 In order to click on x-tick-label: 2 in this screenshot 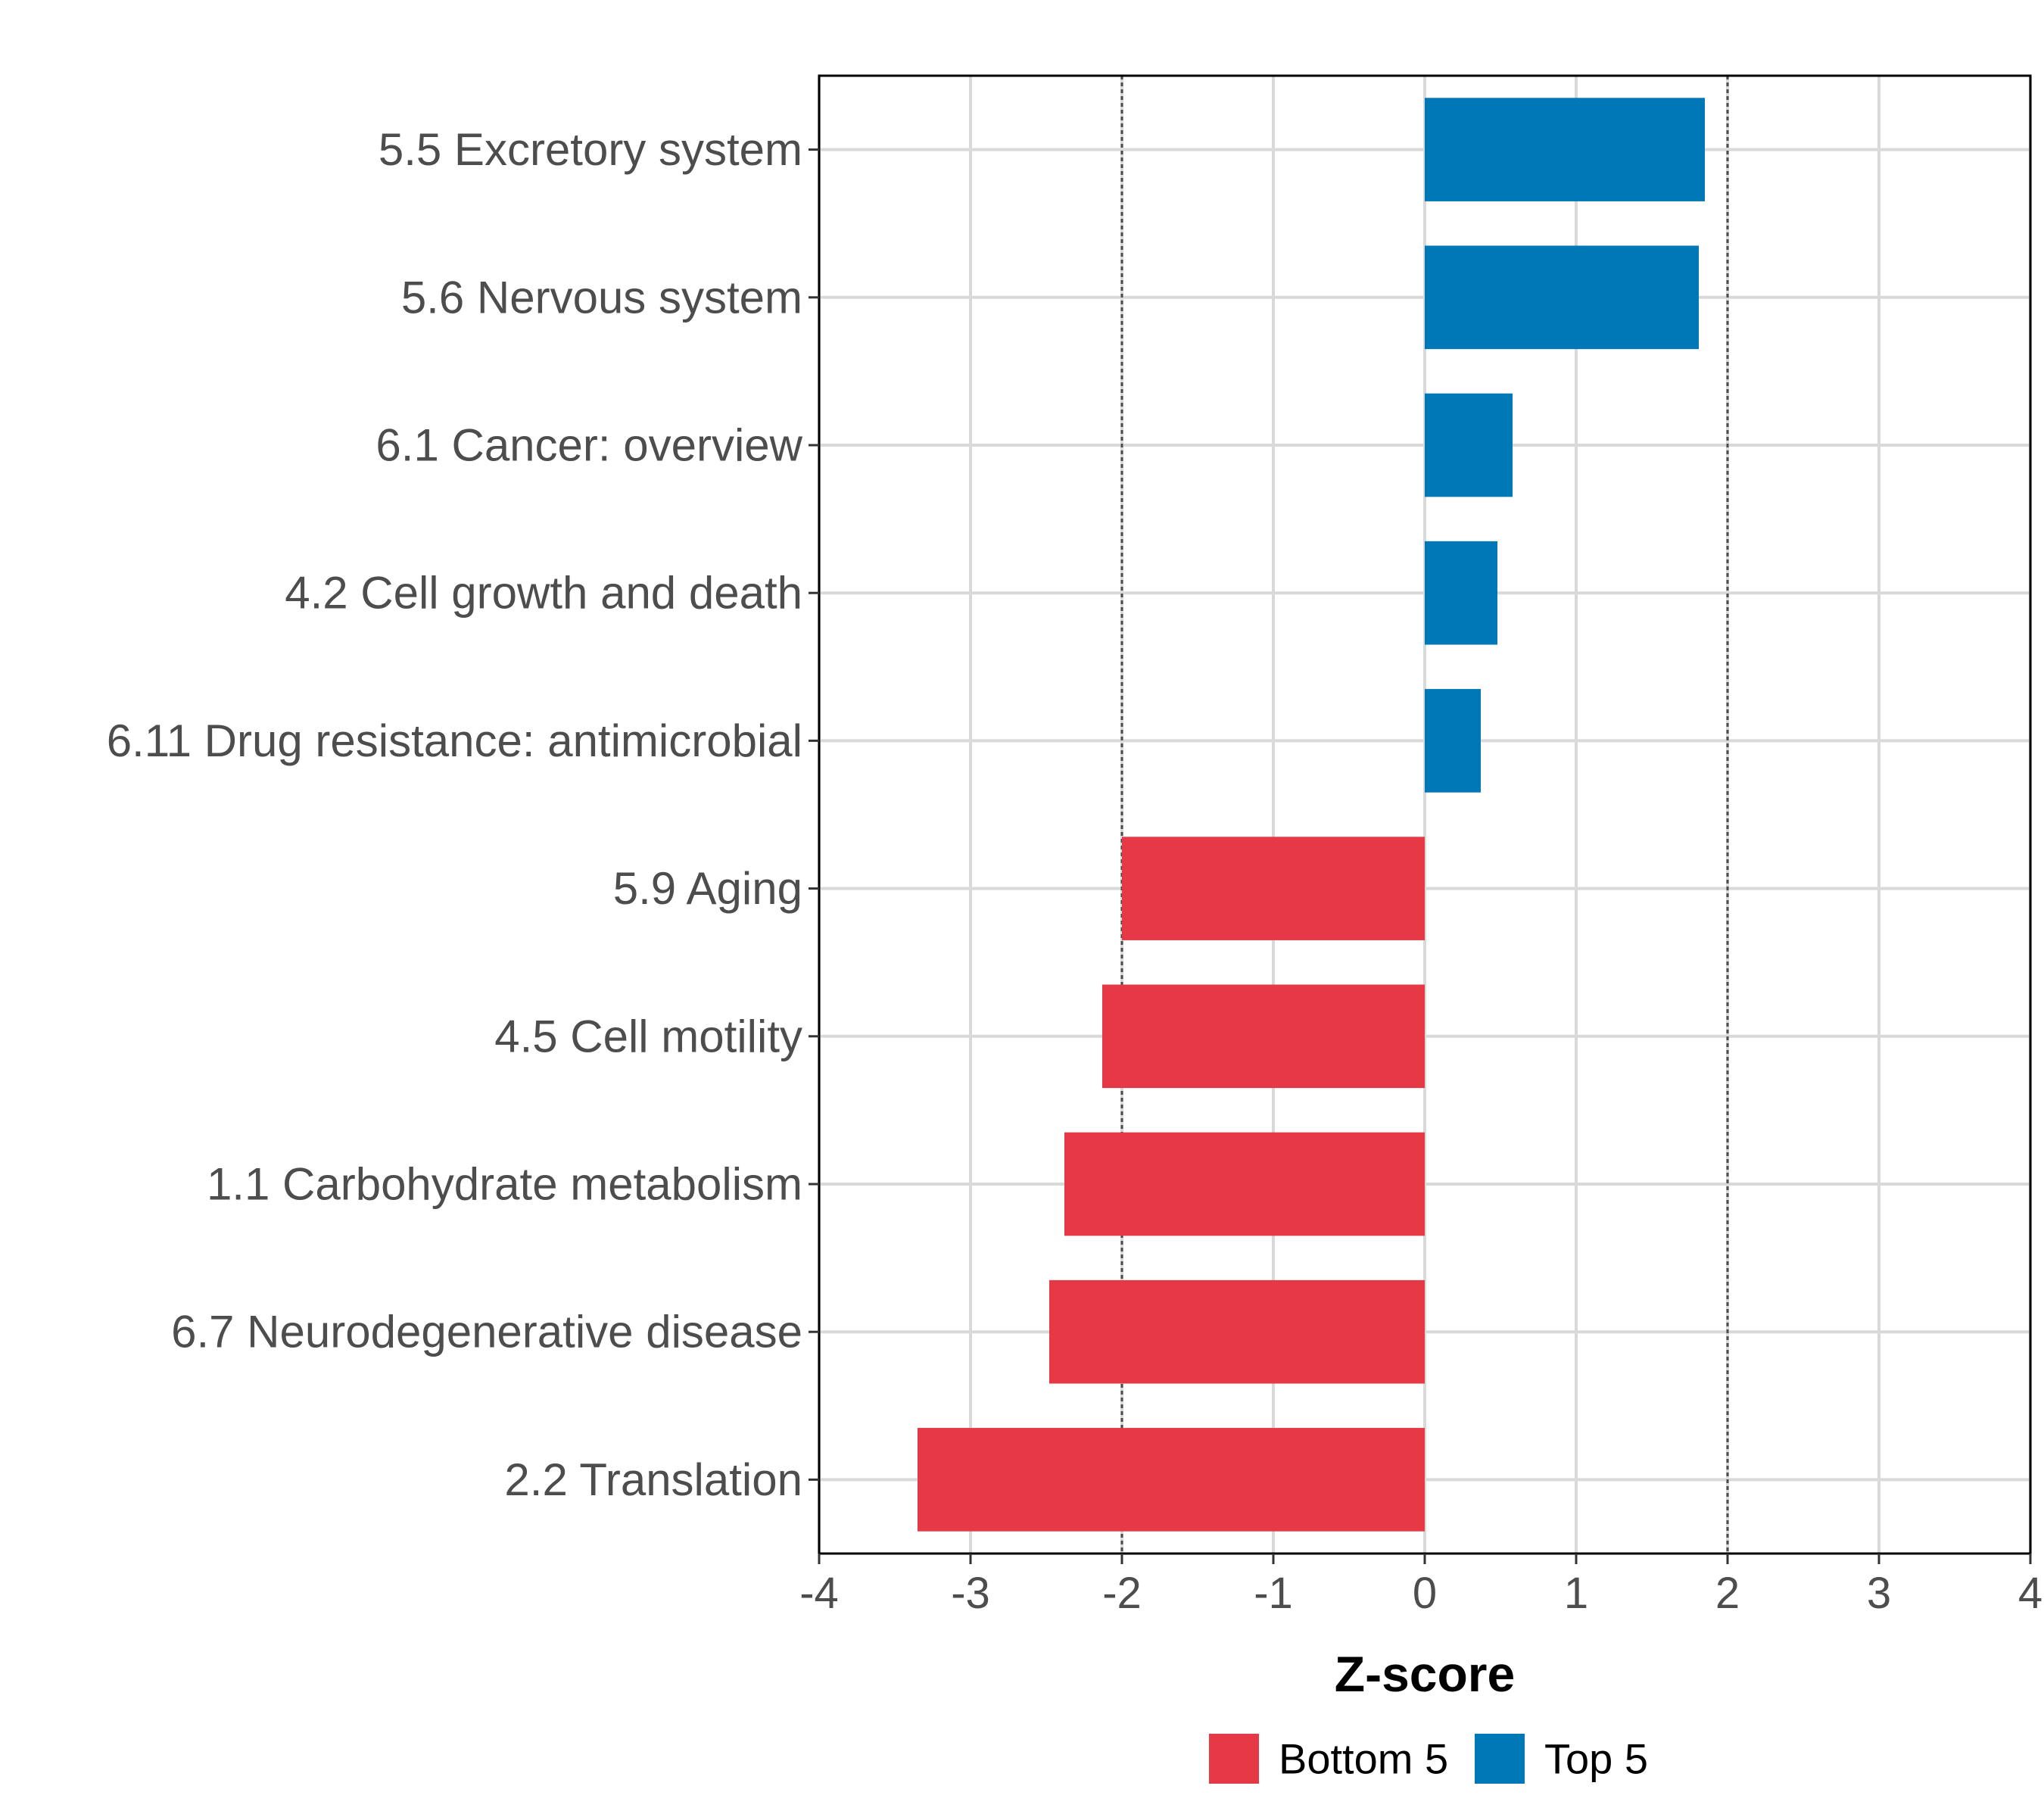, I will do `click(1727, 1593)`.